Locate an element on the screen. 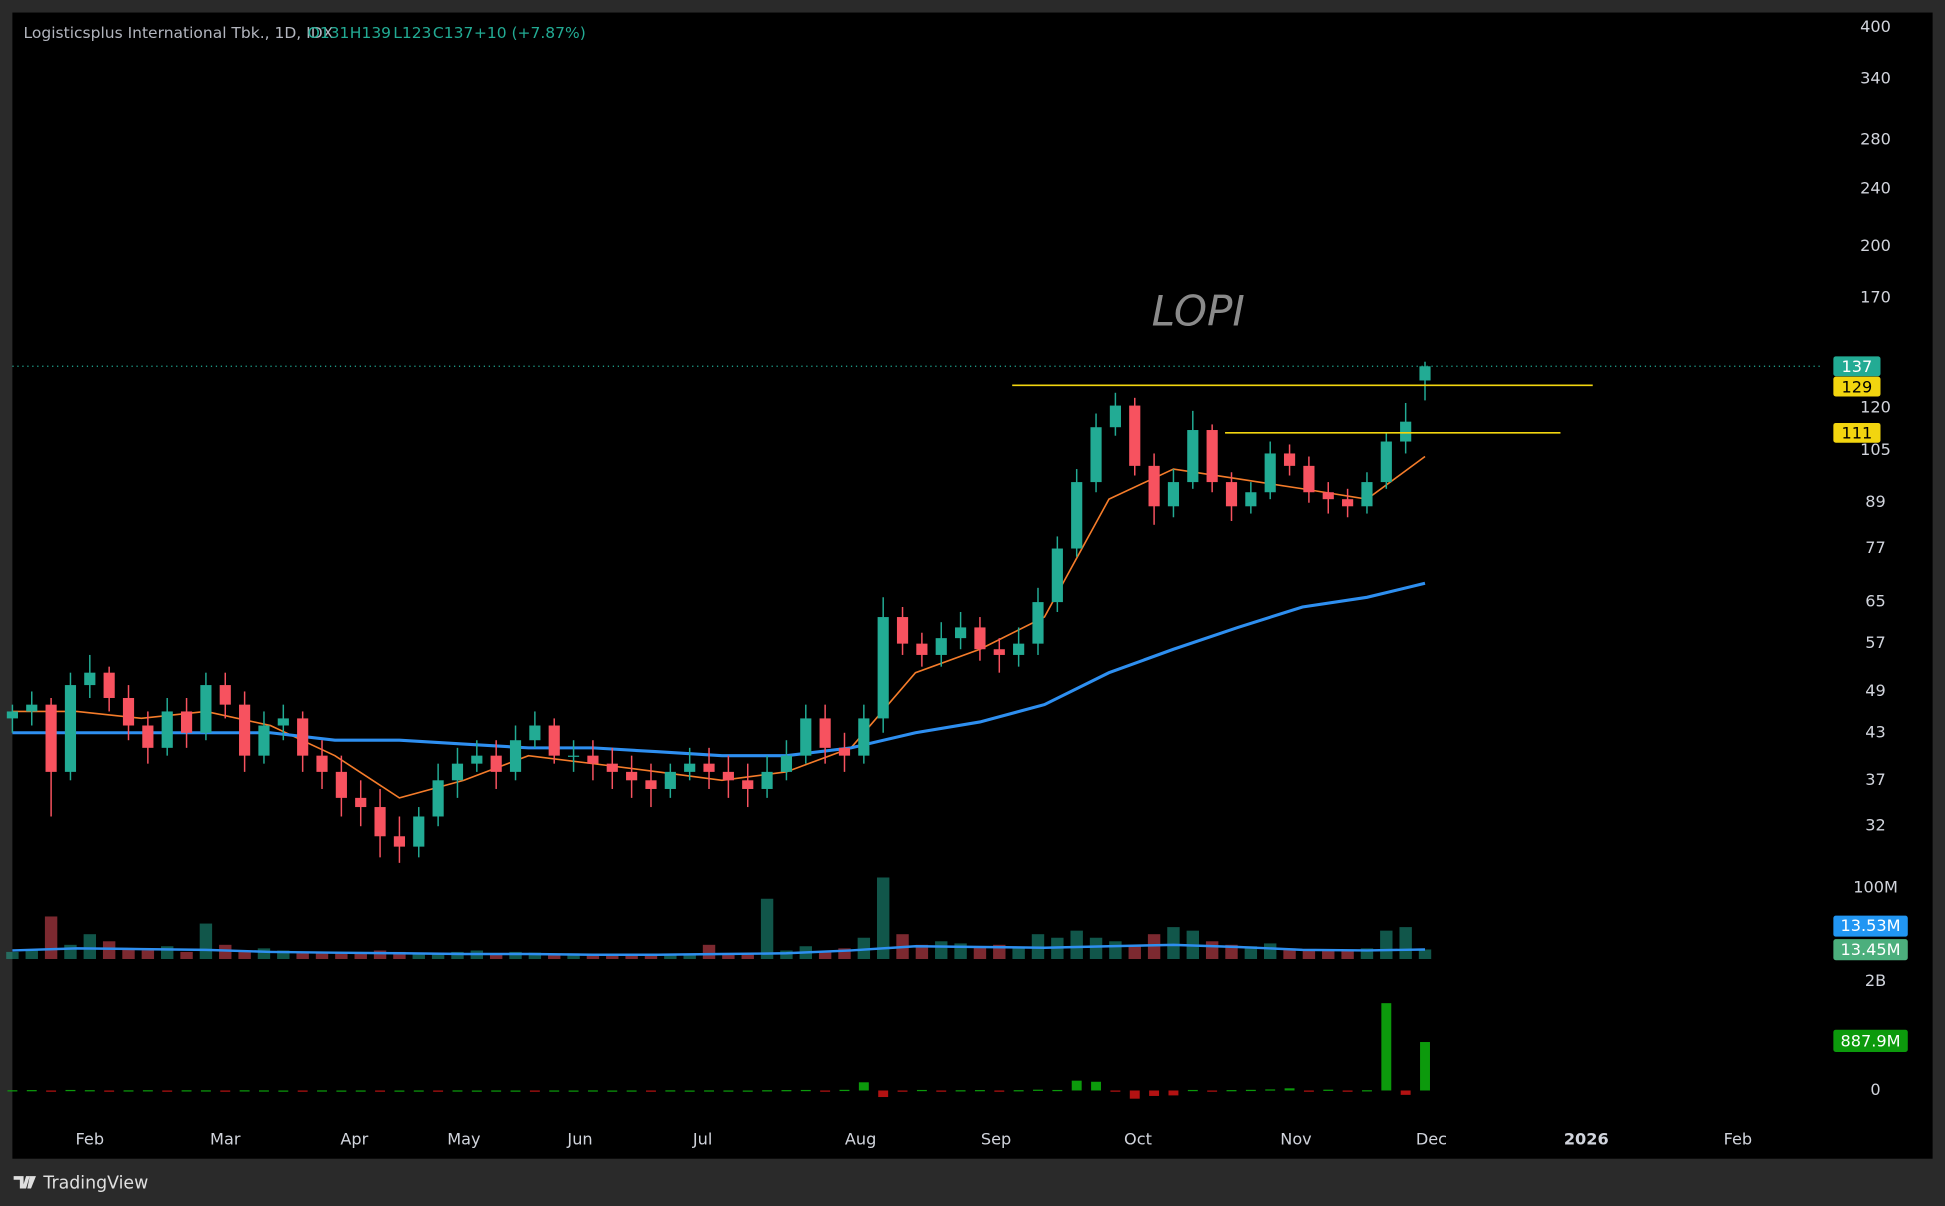 The height and width of the screenshot is (1206, 1945). y-tick-label: 65 is located at coordinates (1875, 601).